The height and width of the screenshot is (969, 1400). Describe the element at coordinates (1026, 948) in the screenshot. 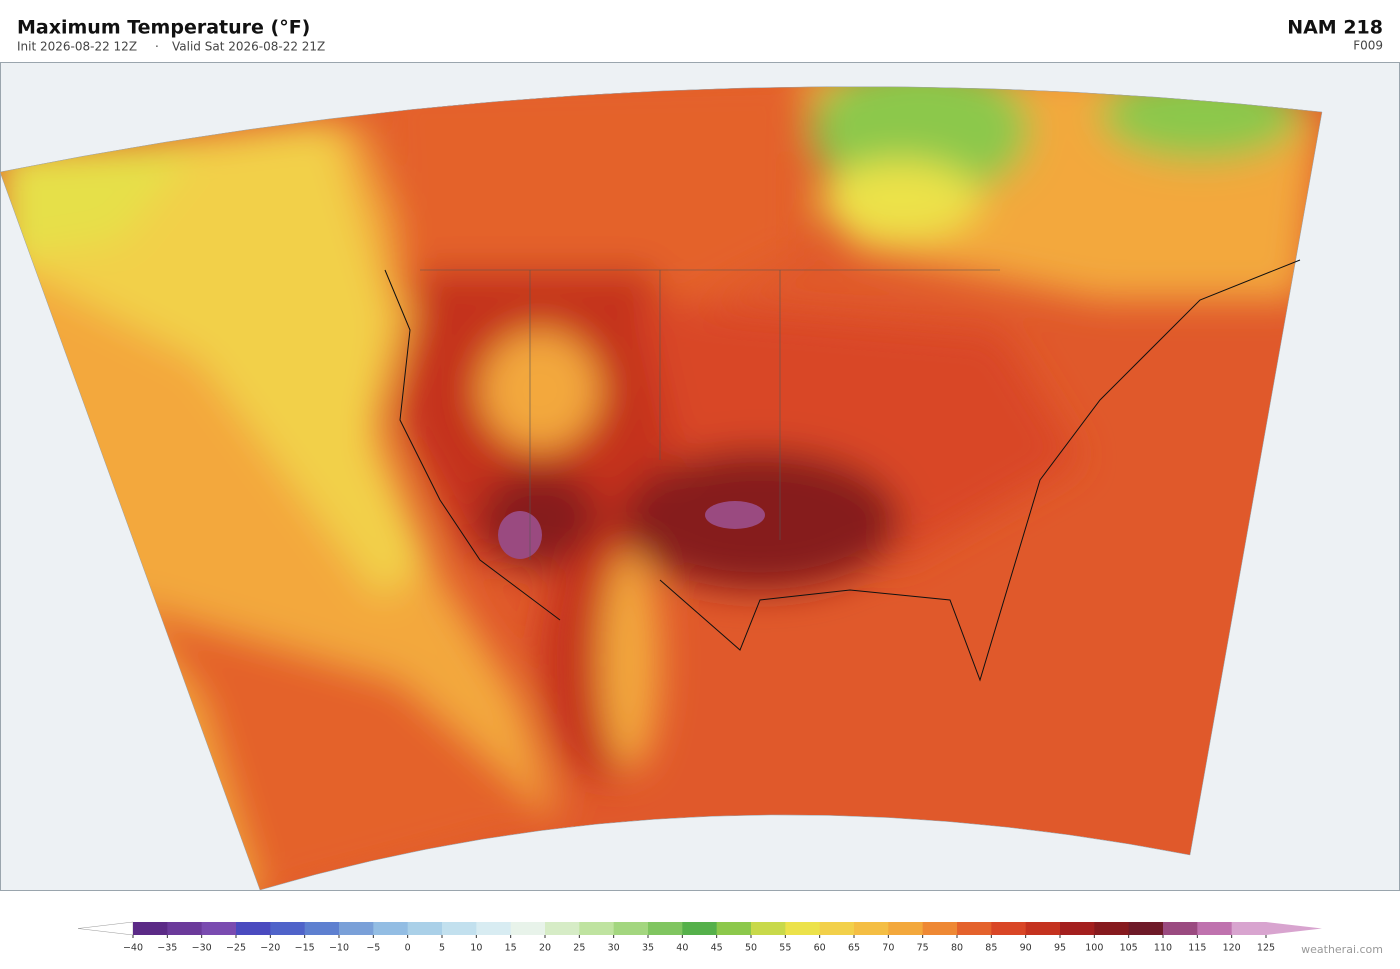

I see `colorbar-tick-label: 90` at that location.